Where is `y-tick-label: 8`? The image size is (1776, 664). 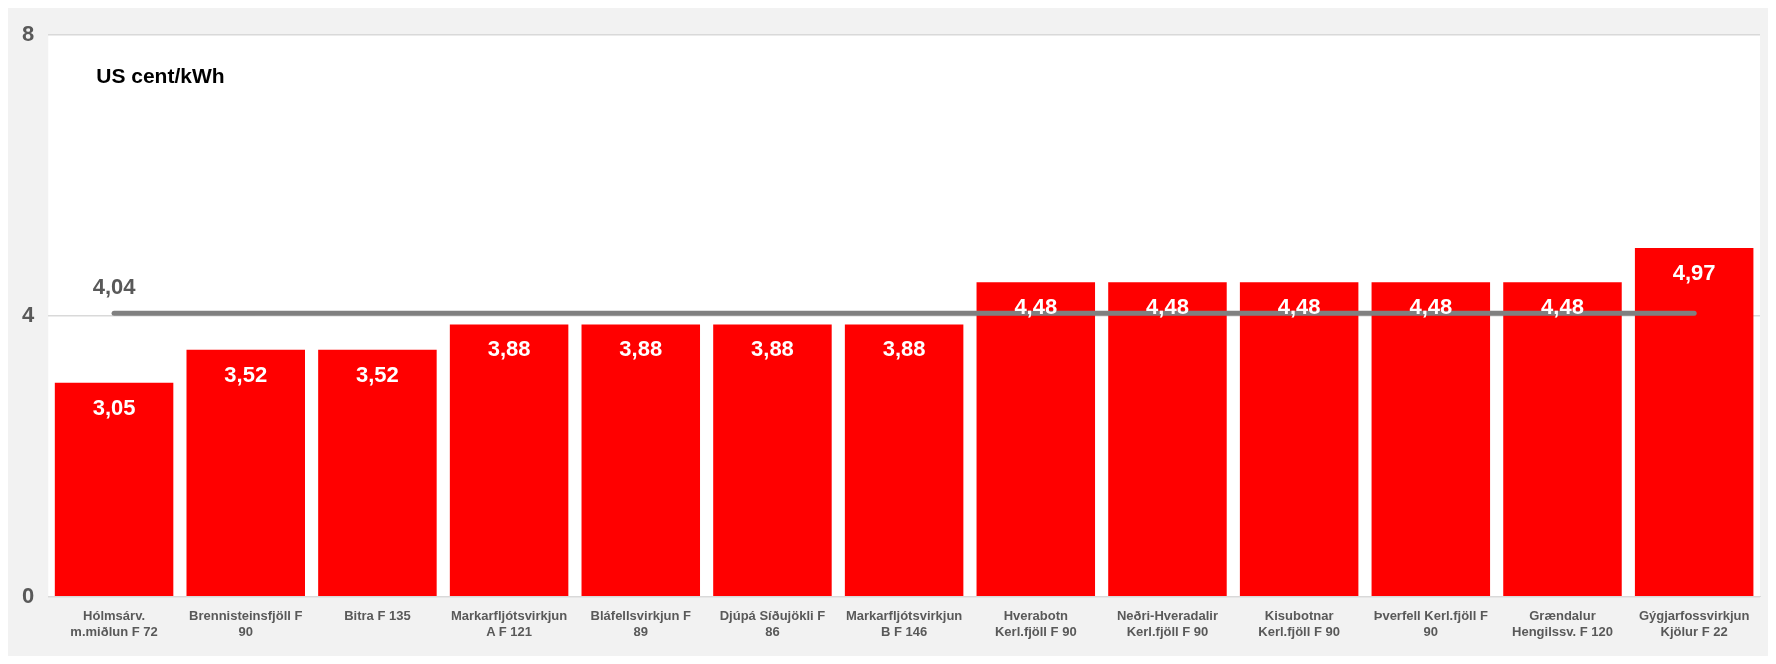
y-tick-label: 8 is located at coordinates (28, 34).